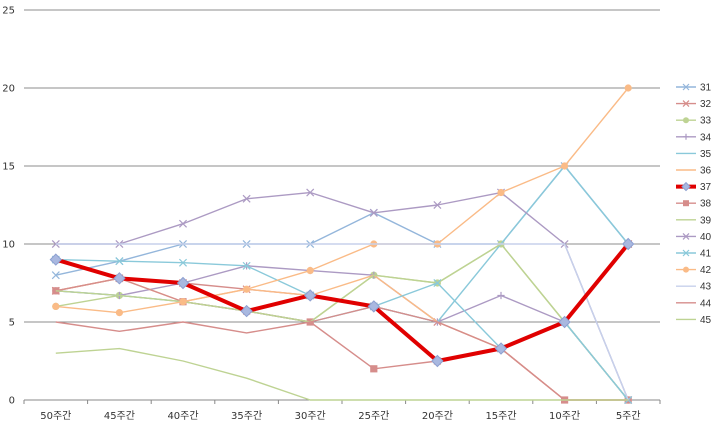  What do you see at coordinates (694, 303) in the screenshot?
I see `legend-item-44: 44` at bounding box center [694, 303].